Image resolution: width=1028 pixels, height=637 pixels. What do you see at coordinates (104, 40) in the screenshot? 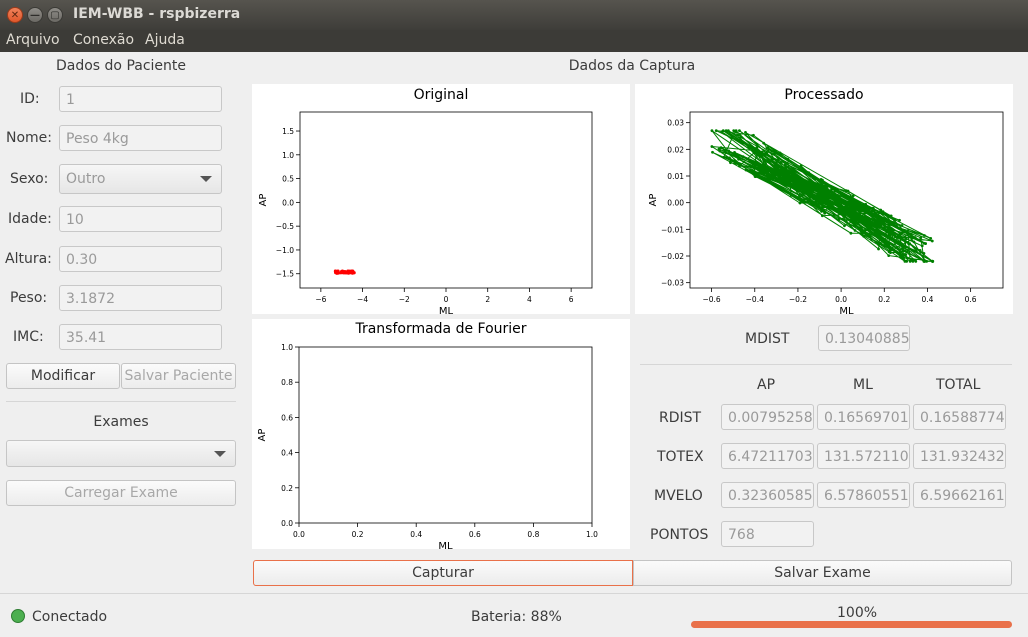
I see `menu-conexao: Conexão` at bounding box center [104, 40].